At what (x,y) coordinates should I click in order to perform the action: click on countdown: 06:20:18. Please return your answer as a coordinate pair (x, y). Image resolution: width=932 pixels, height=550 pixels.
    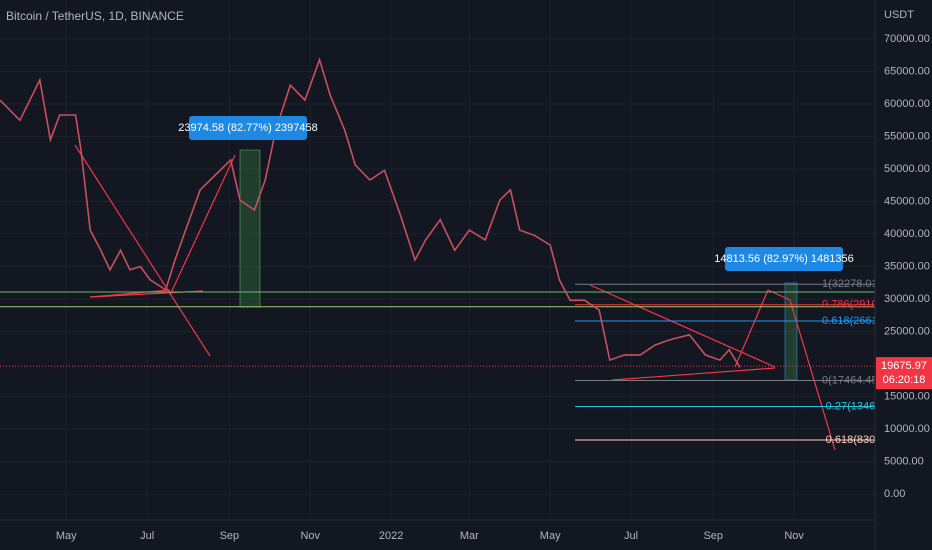
    Looking at the image, I should click on (904, 380).